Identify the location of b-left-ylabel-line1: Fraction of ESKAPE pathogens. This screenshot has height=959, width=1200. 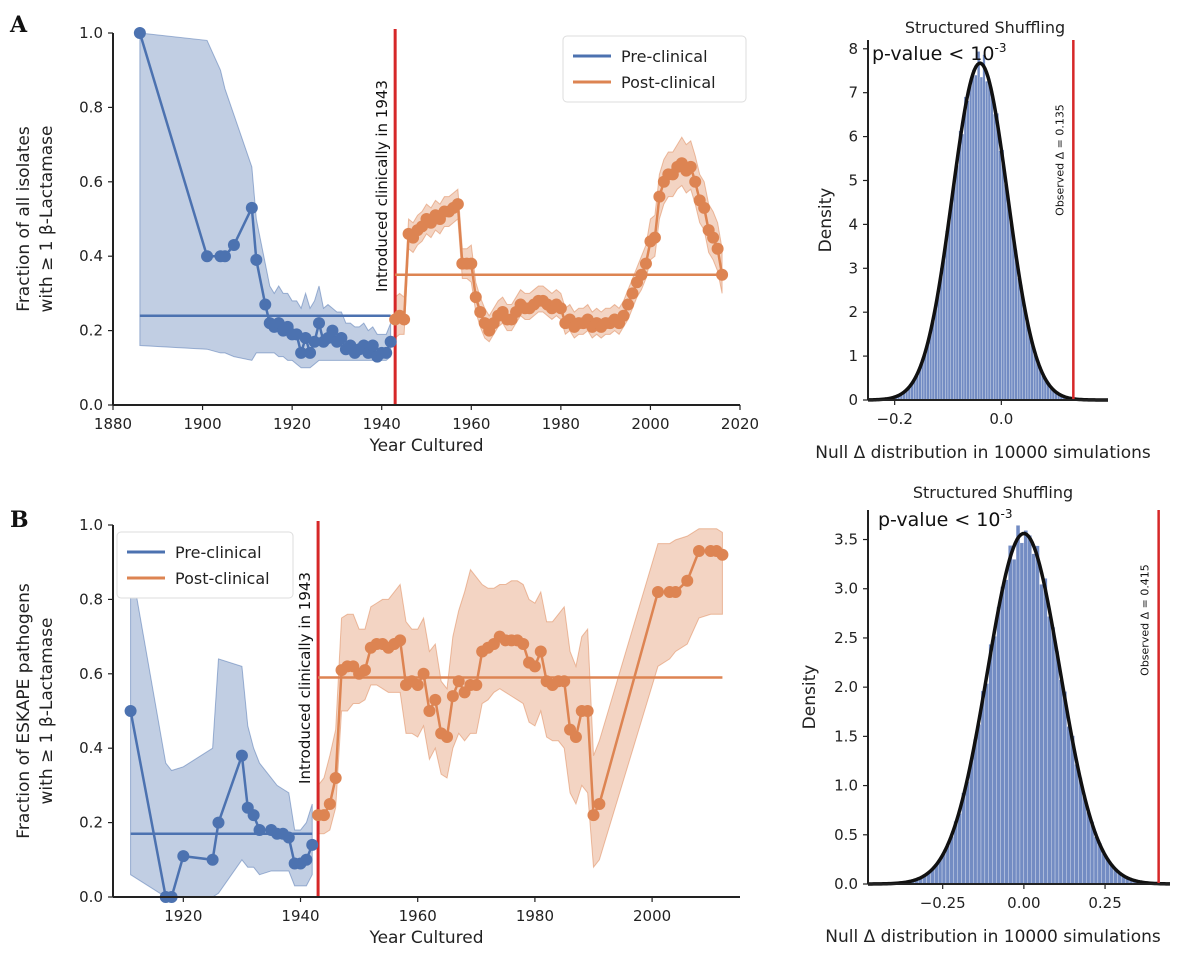
(24, 711).